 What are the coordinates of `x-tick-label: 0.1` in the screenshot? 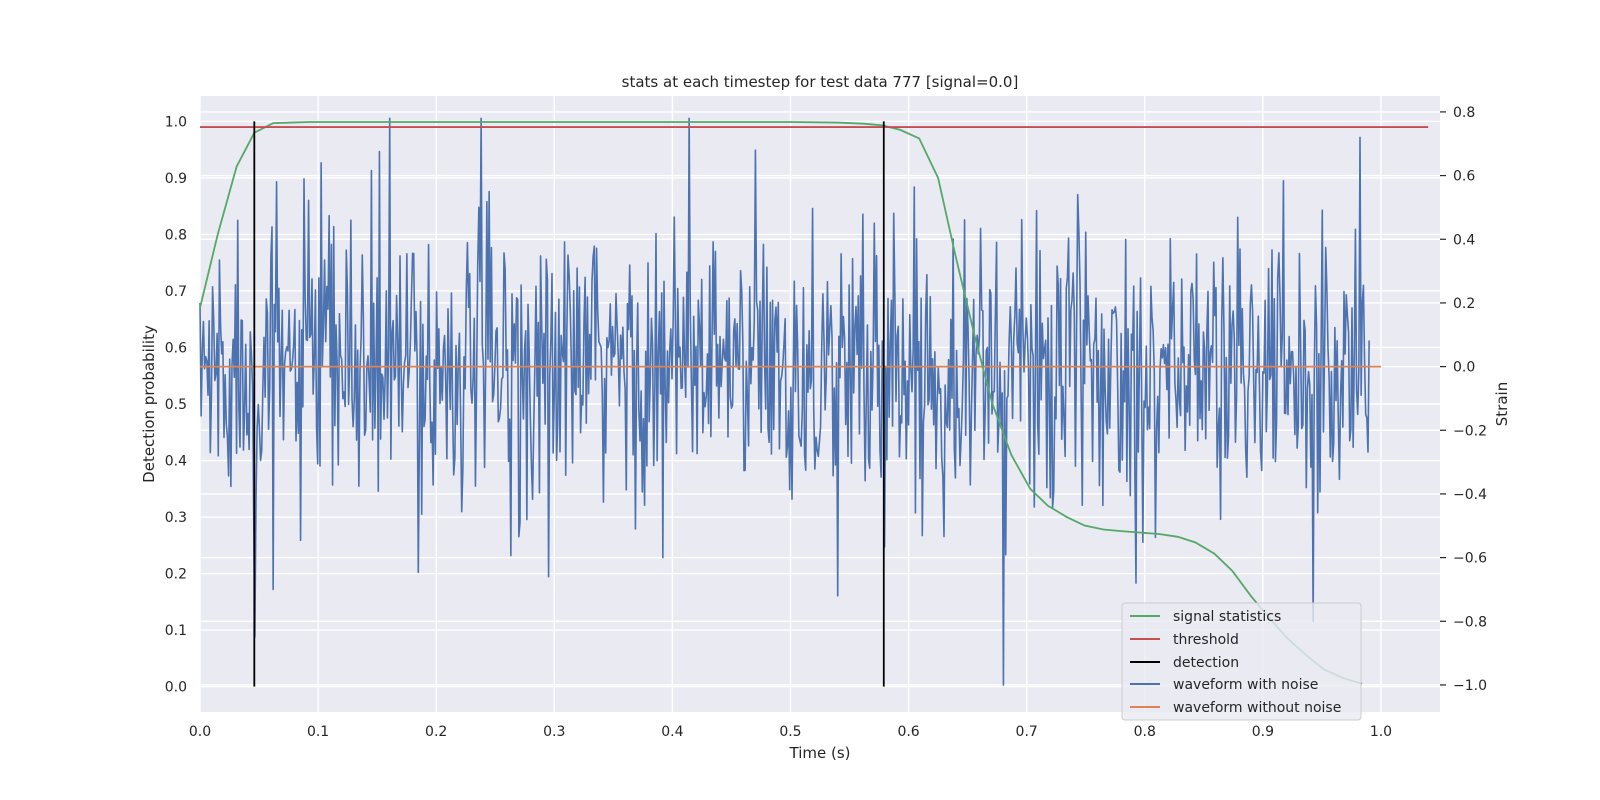 It's located at (318, 732).